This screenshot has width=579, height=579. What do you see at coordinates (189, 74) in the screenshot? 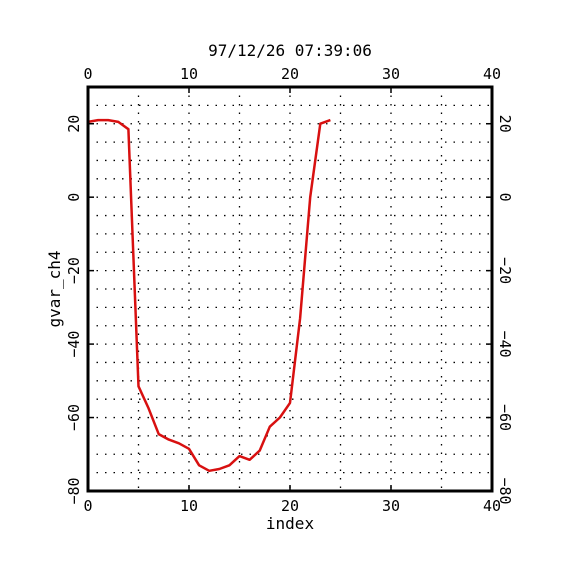
I see `x-tick-label-top: 10` at bounding box center [189, 74].